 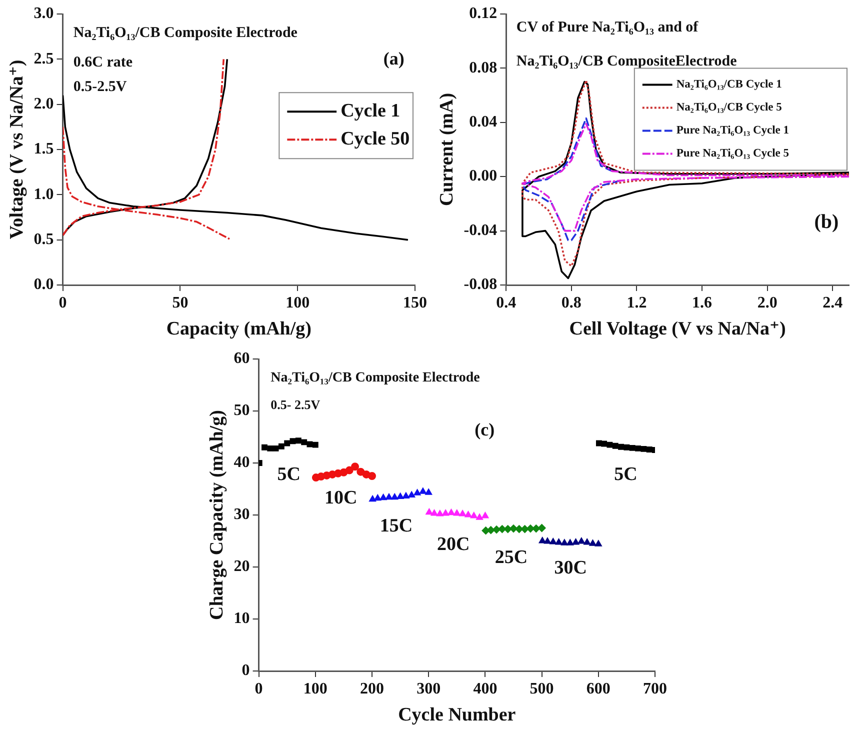 What do you see at coordinates (375, 139) in the screenshot?
I see `legend-label: Cycle 50` at bounding box center [375, 139].